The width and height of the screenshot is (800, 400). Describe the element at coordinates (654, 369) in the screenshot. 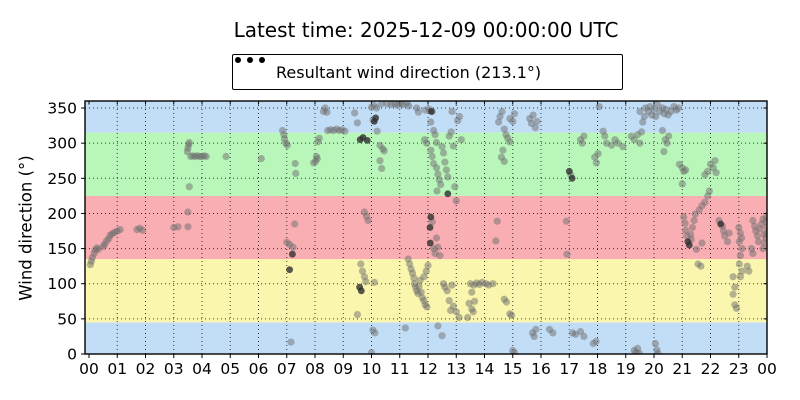

I see `x-tick-label: 20` at that location.